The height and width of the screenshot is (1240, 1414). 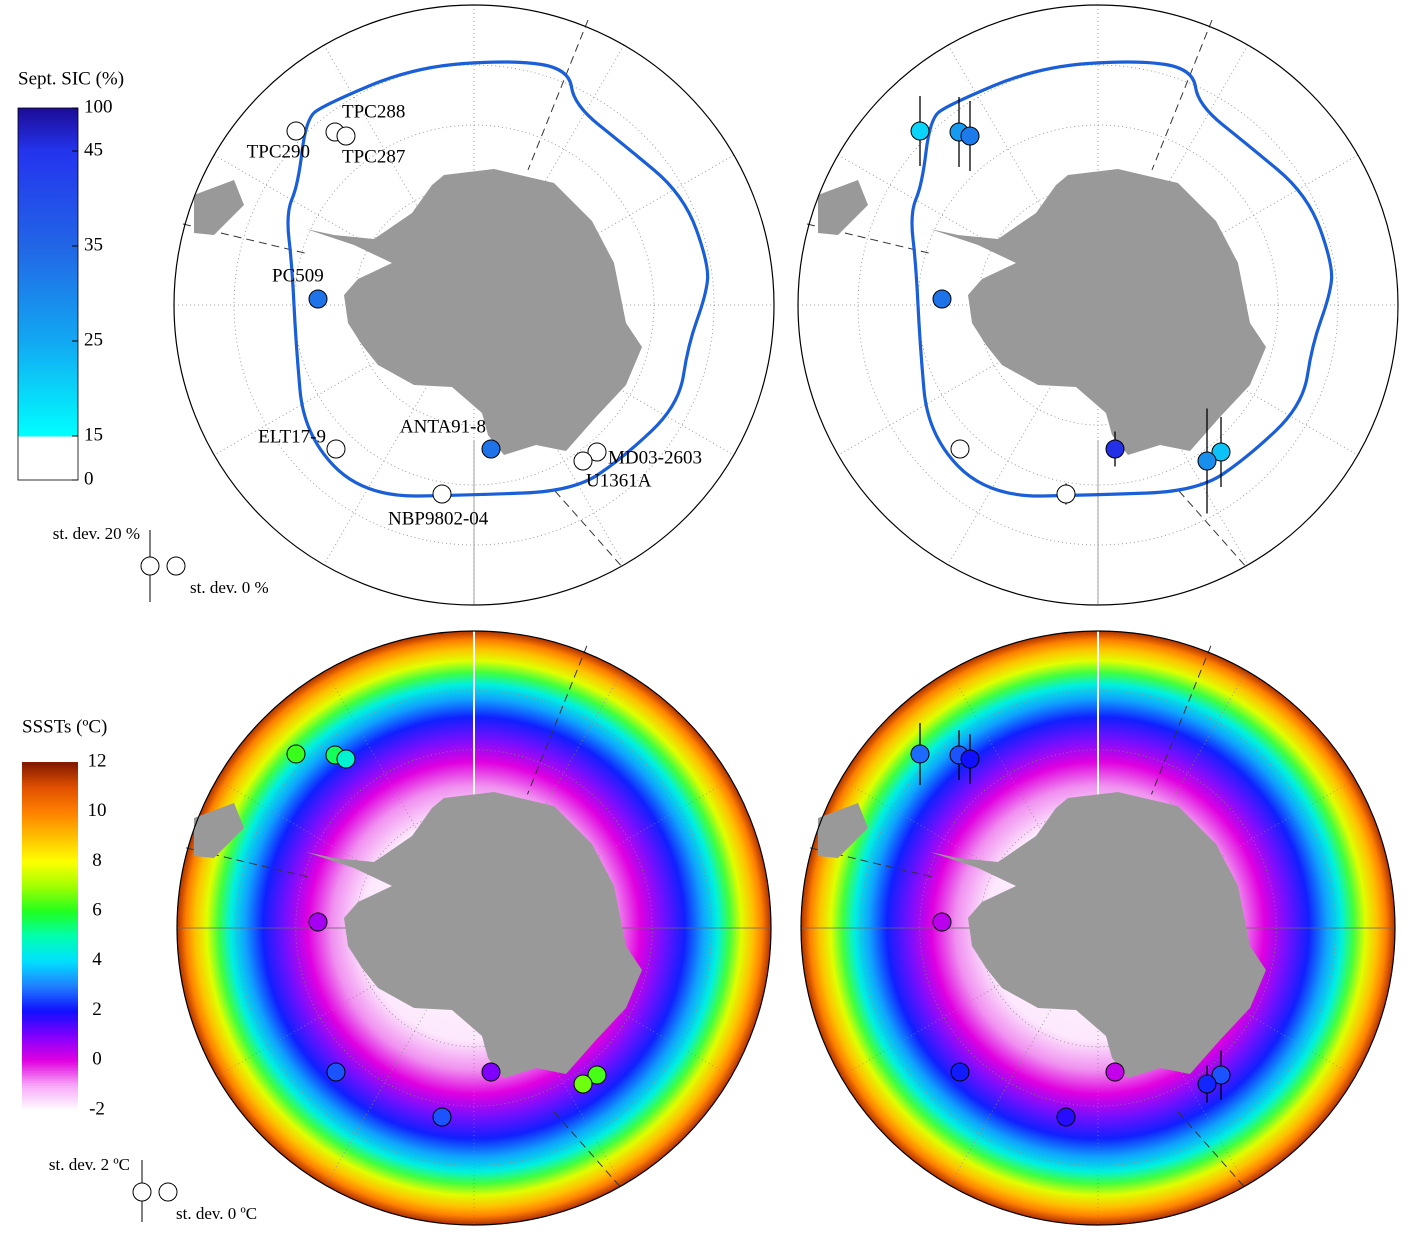 I want to click on site-label: PC509, so click(x=298, y=275).